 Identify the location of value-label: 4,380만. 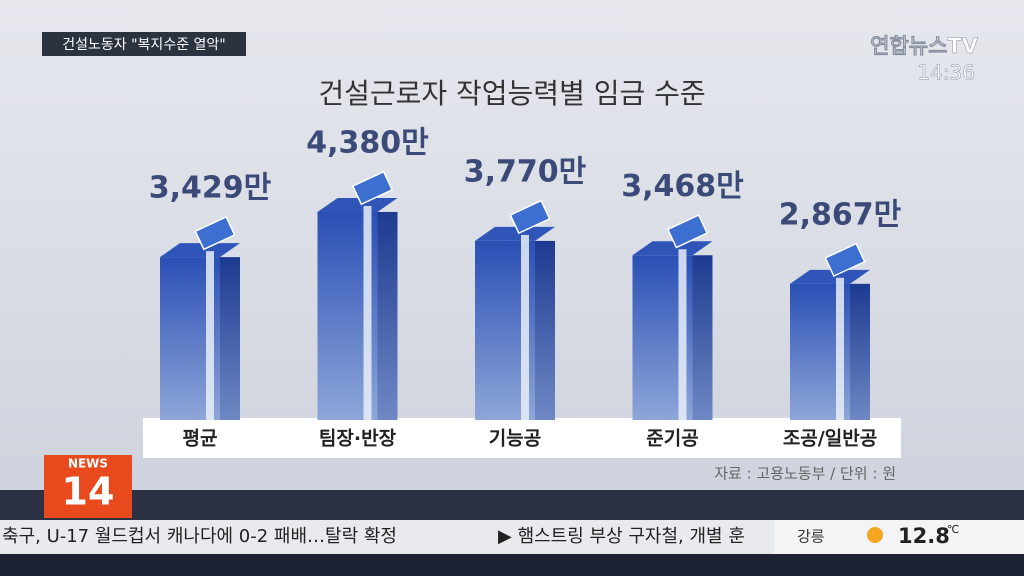
(367, 142).